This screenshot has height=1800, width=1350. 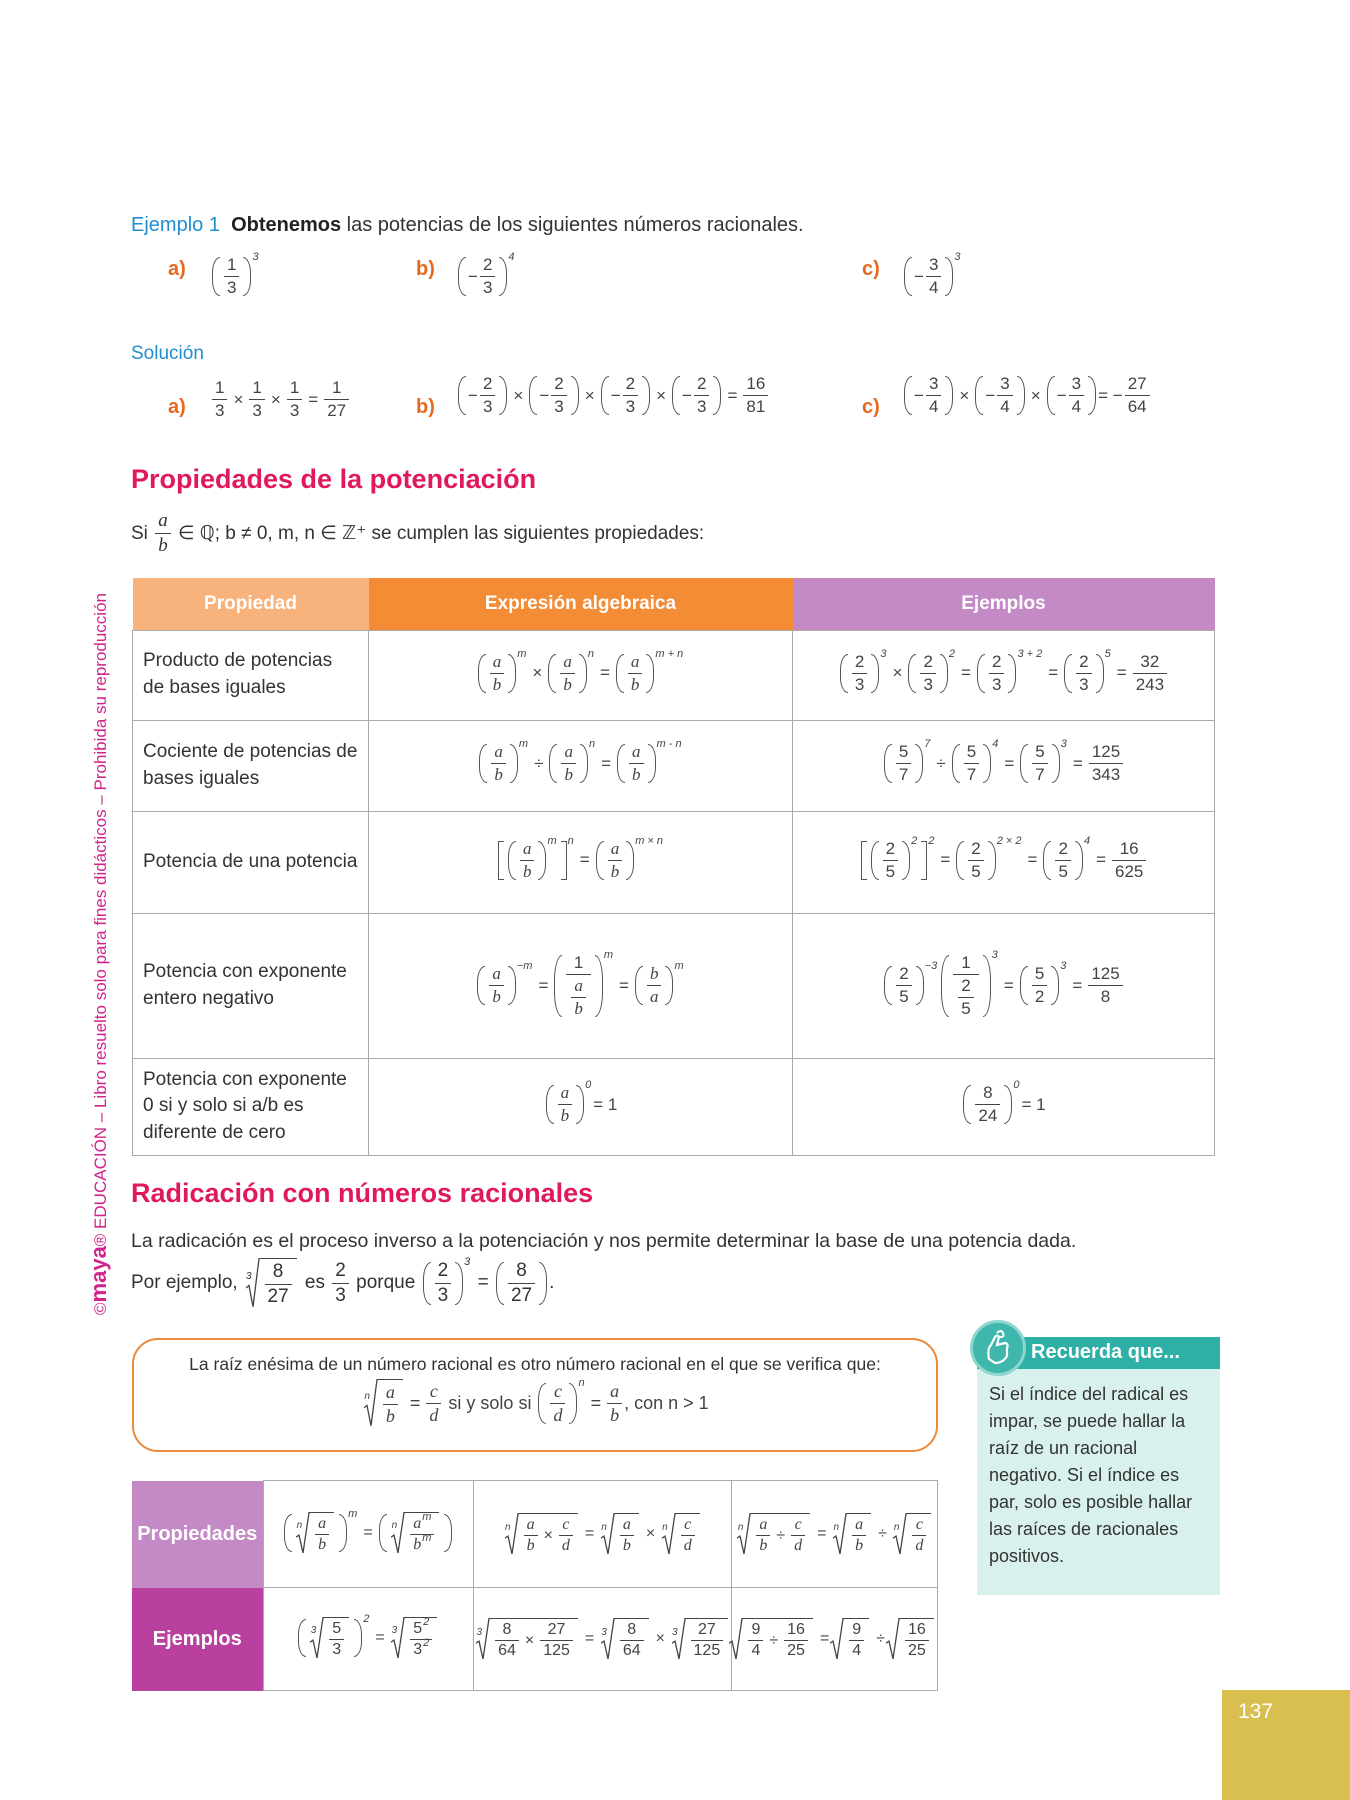 What do you see at coordinates (796, 1629) in the screenshot?
I see `math-text: 16` at bounding box center [796, 1629].